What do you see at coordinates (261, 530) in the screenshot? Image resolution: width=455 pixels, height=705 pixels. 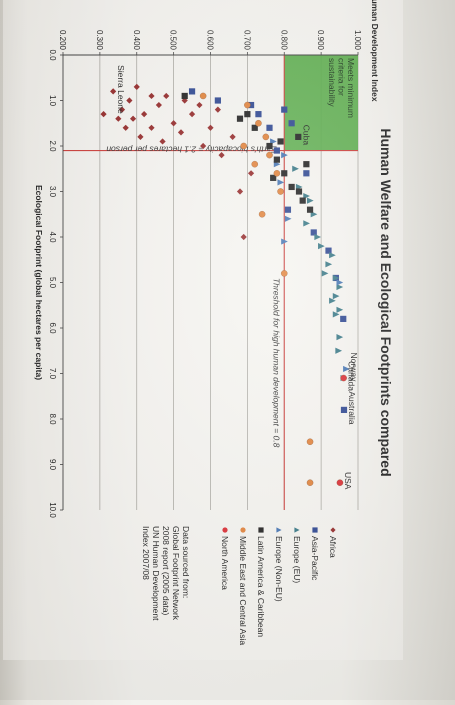 I see `legend-marker-latin-america-caribbean` at bounding box center [261, 530].